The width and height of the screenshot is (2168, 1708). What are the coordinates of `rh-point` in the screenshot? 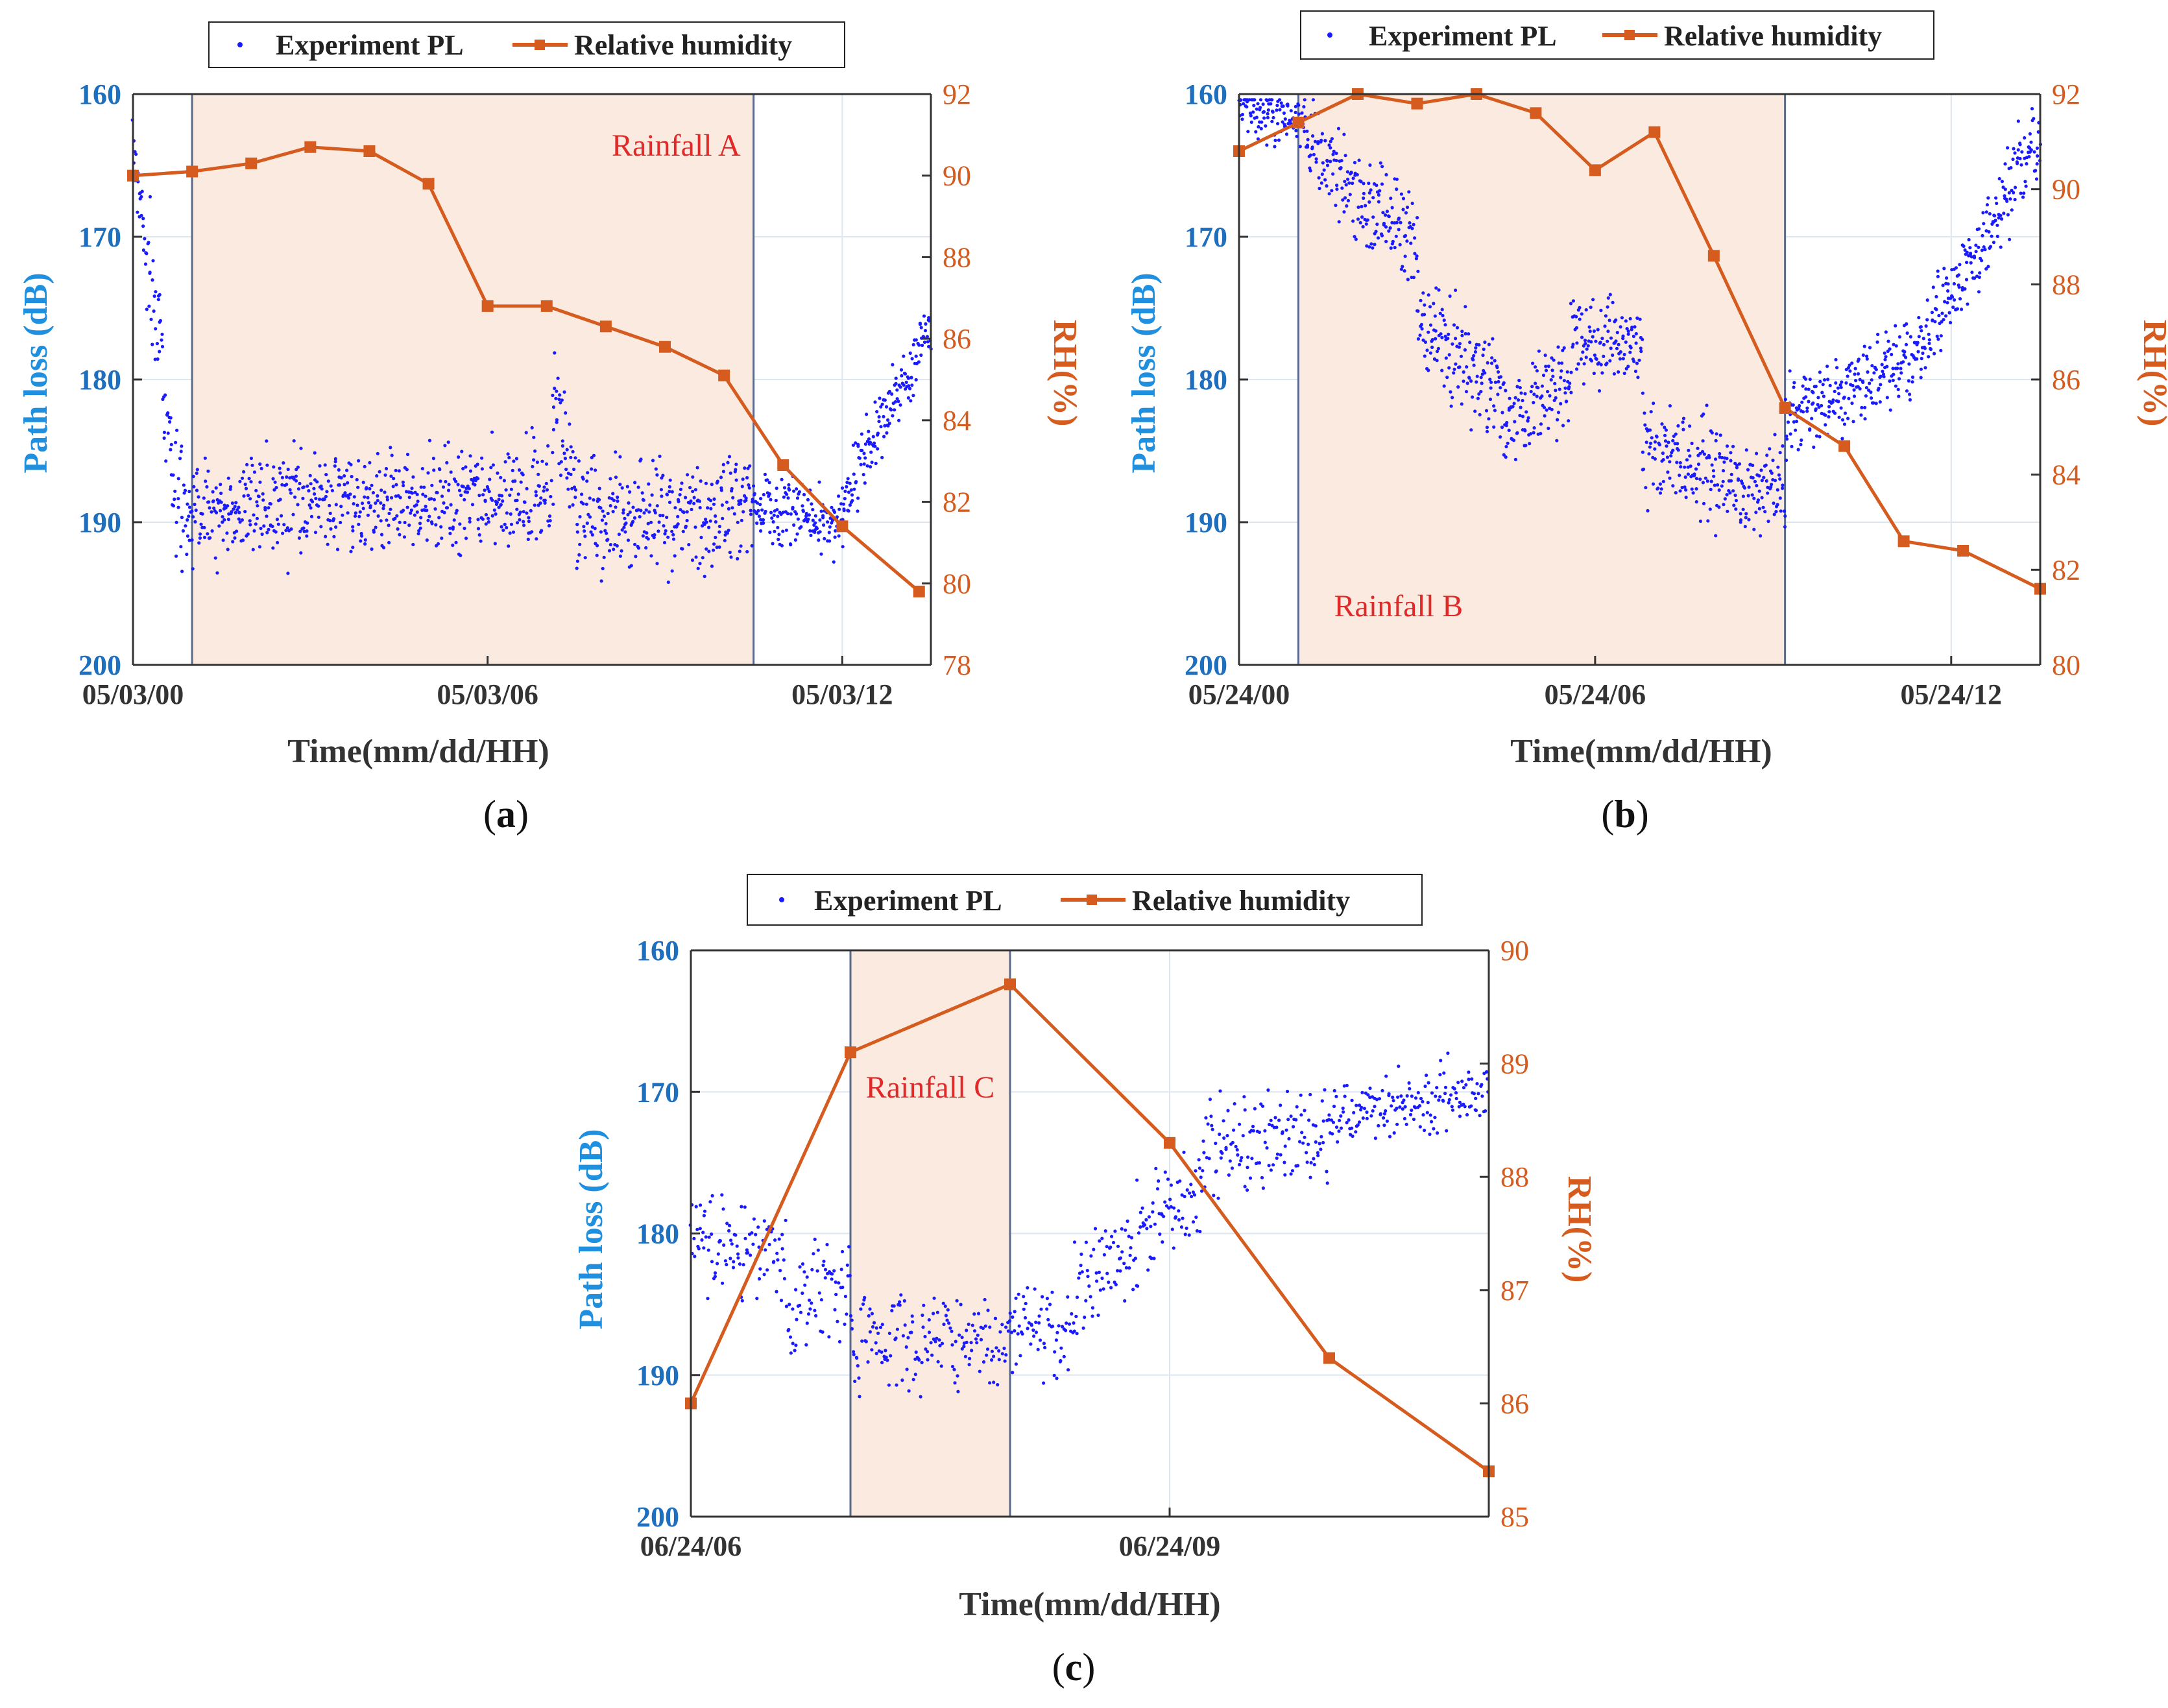 It's located at (193, 172).